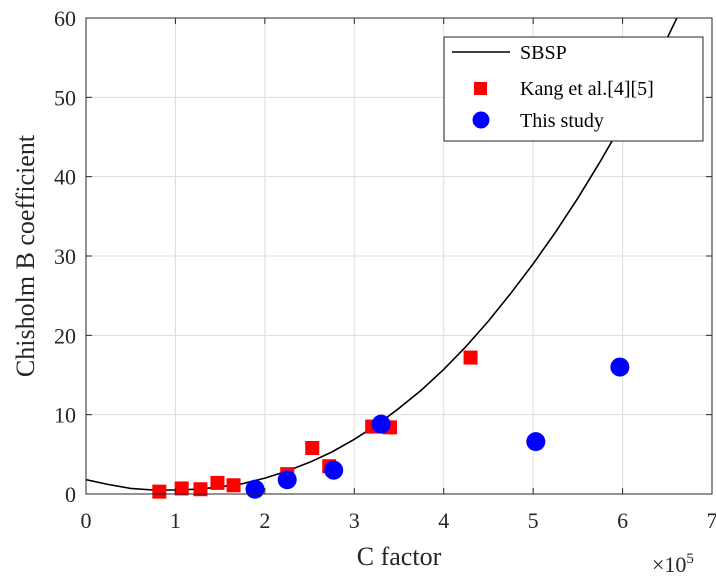 Image resolution: width=716 pixels, height=578 pixels. What do you see at coordinates (480, 88) in the screenshot?
I see `legend-swatch-kang` at bounding box center [480, 88].